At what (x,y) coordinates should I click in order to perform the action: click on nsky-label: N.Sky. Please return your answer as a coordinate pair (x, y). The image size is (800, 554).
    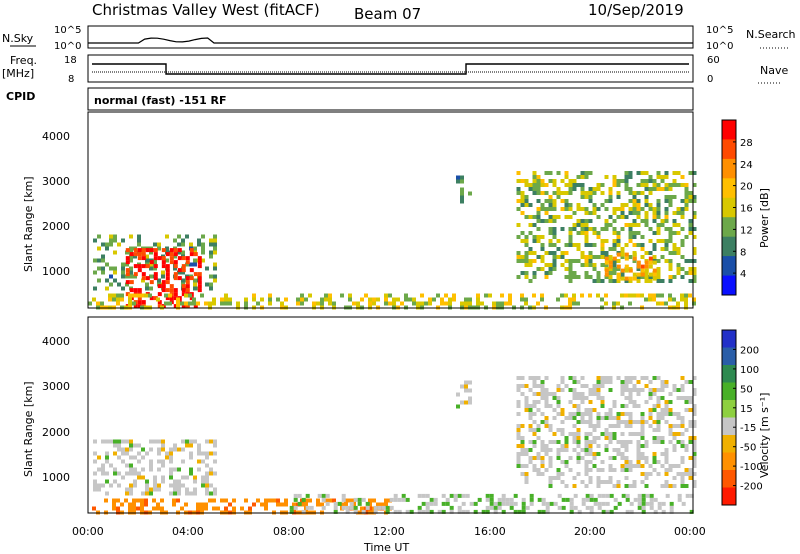
    Looking at the image, I should click on (18, 38).